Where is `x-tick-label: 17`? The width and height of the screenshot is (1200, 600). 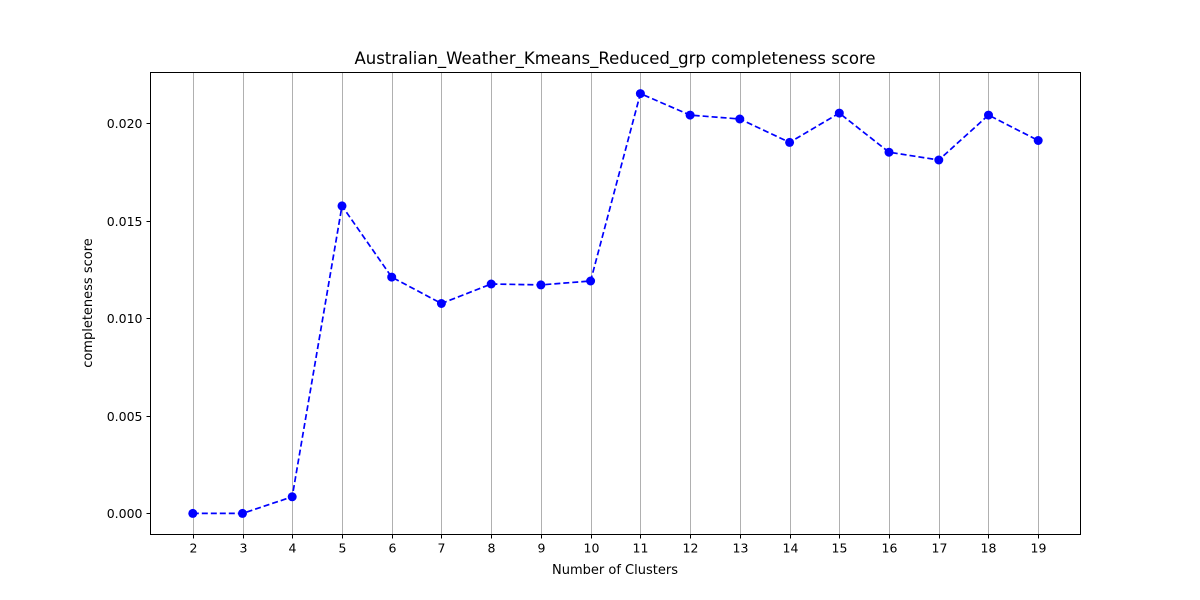 x-tick-label: 17 is located at coordinates (940, 548).